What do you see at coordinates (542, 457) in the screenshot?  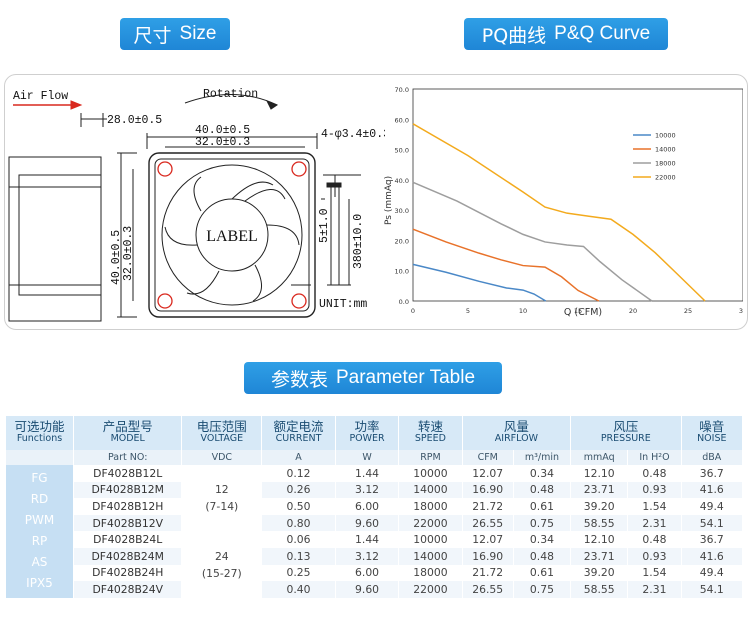 I see `unit-m3min: m³/min` at bounding box center [542, 457].